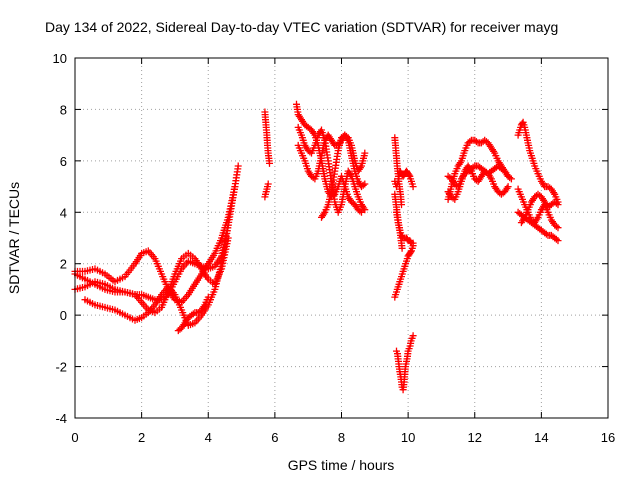 The height and width of the screenshot is (480, 640). What do you see at coordinates (475, 437) in the screenshot?
I see `x-tick-label: 12` at bounding box center [475, 437].